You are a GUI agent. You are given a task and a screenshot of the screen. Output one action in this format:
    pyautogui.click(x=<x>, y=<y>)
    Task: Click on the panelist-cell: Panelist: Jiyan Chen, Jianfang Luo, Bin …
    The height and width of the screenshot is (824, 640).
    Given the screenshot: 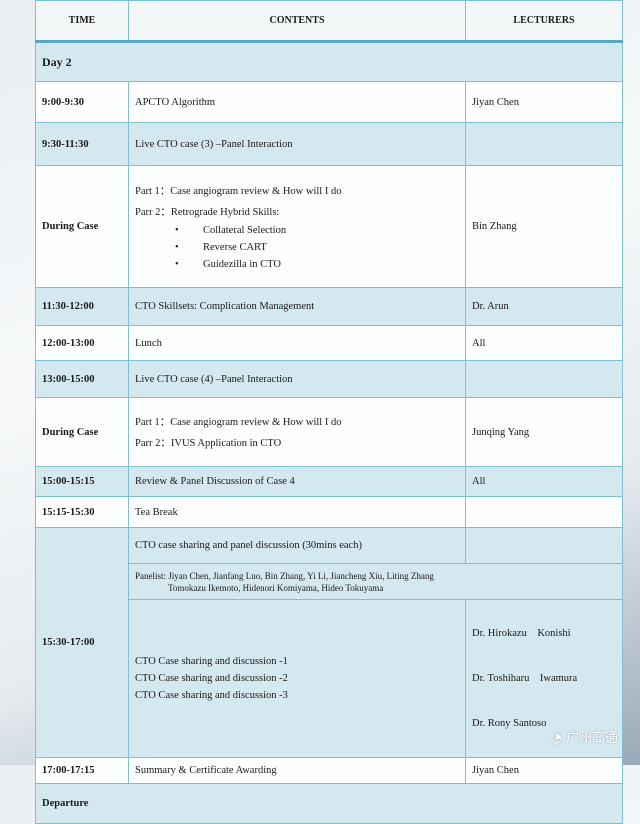 What is the action you would take?
    pyautogui.click(x=375, y=581)
    